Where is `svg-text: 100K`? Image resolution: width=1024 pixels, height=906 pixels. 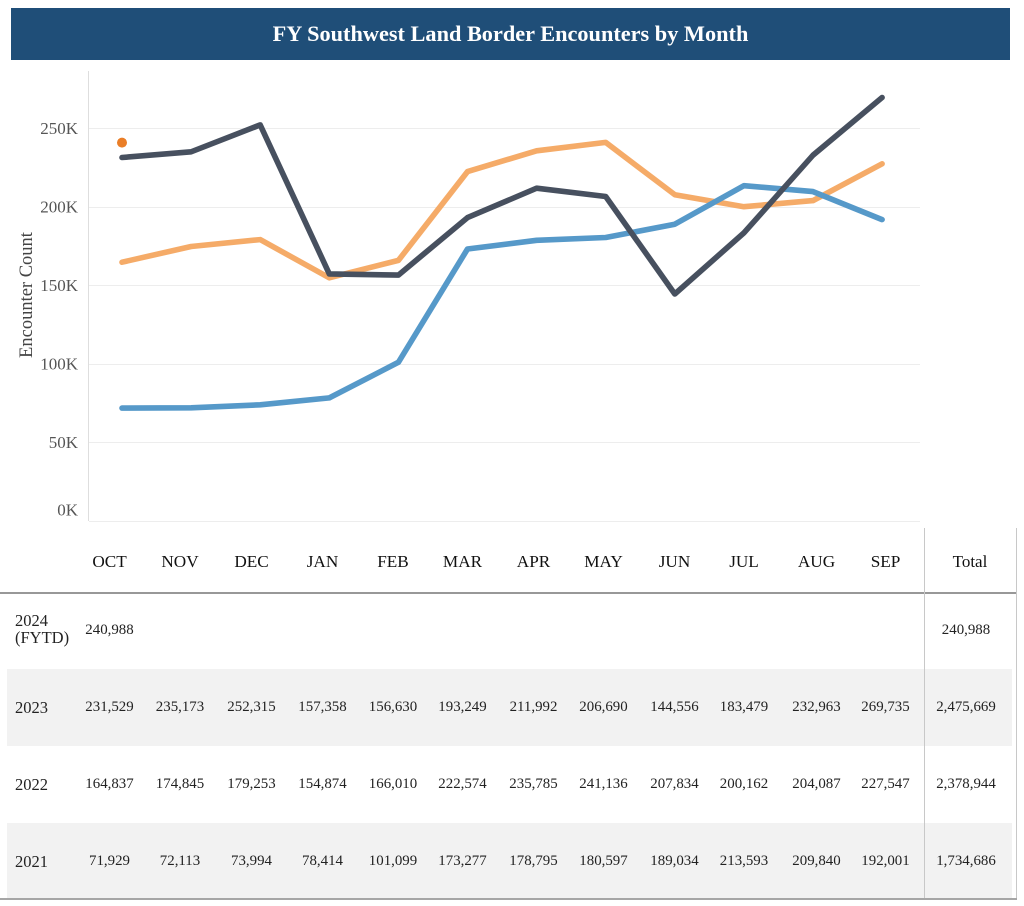
svg-text: 100K is located at coordinates (59, 364).